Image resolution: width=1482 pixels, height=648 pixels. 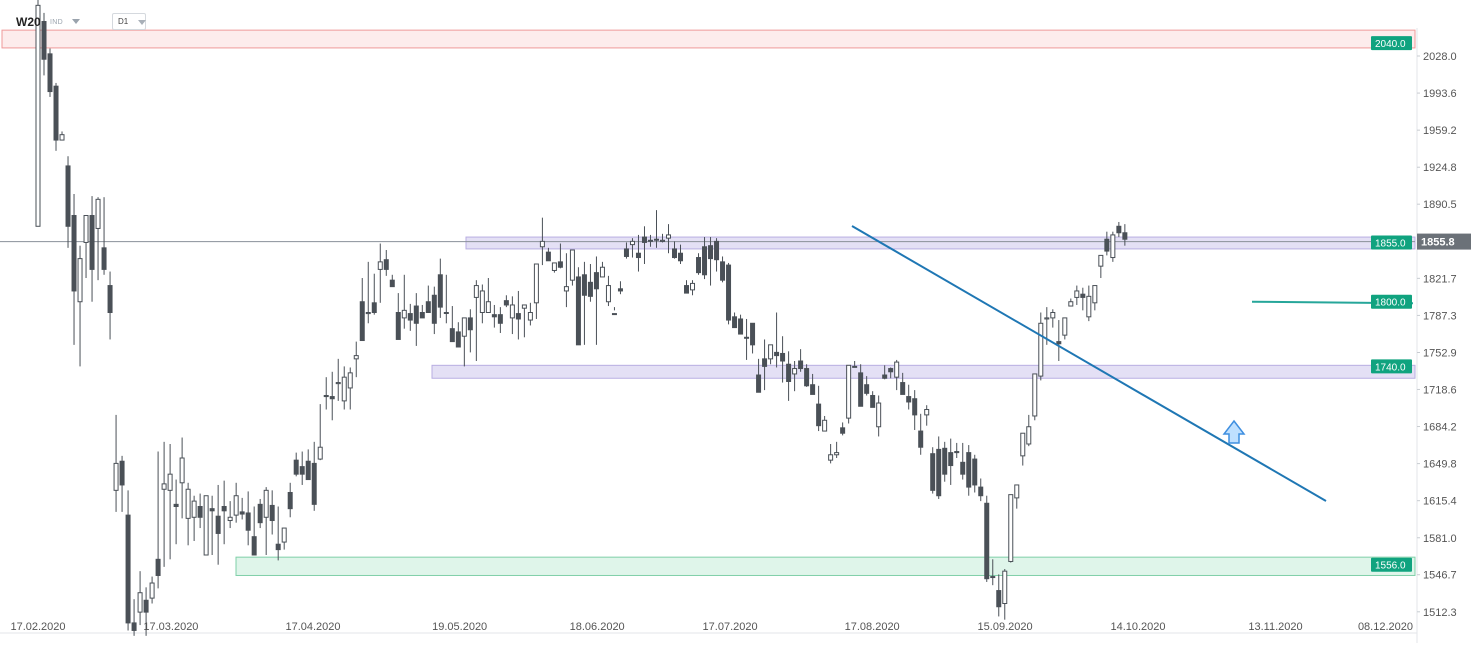 I want to click on trendline, so click(x=1089, y=363).